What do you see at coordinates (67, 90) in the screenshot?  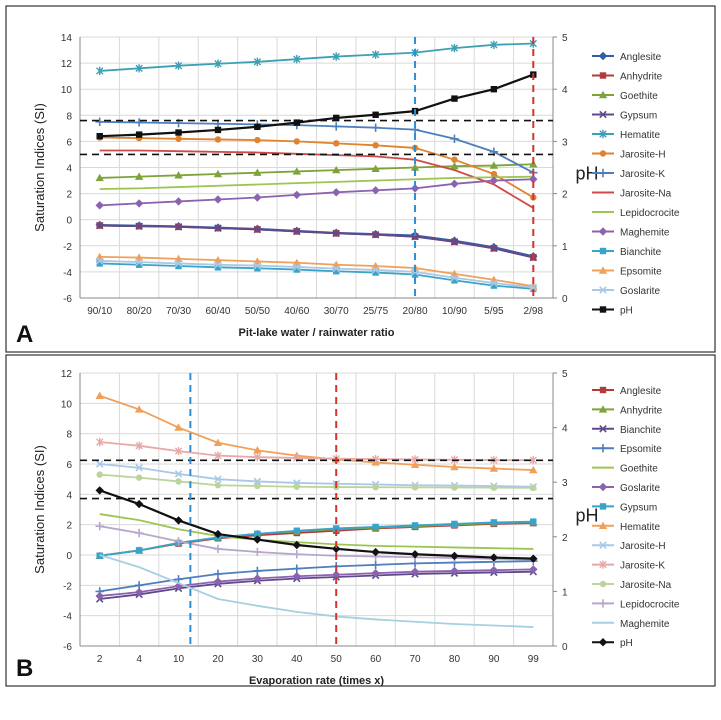 I see `y-tick-label: 10` at bounding box center [67, 90].